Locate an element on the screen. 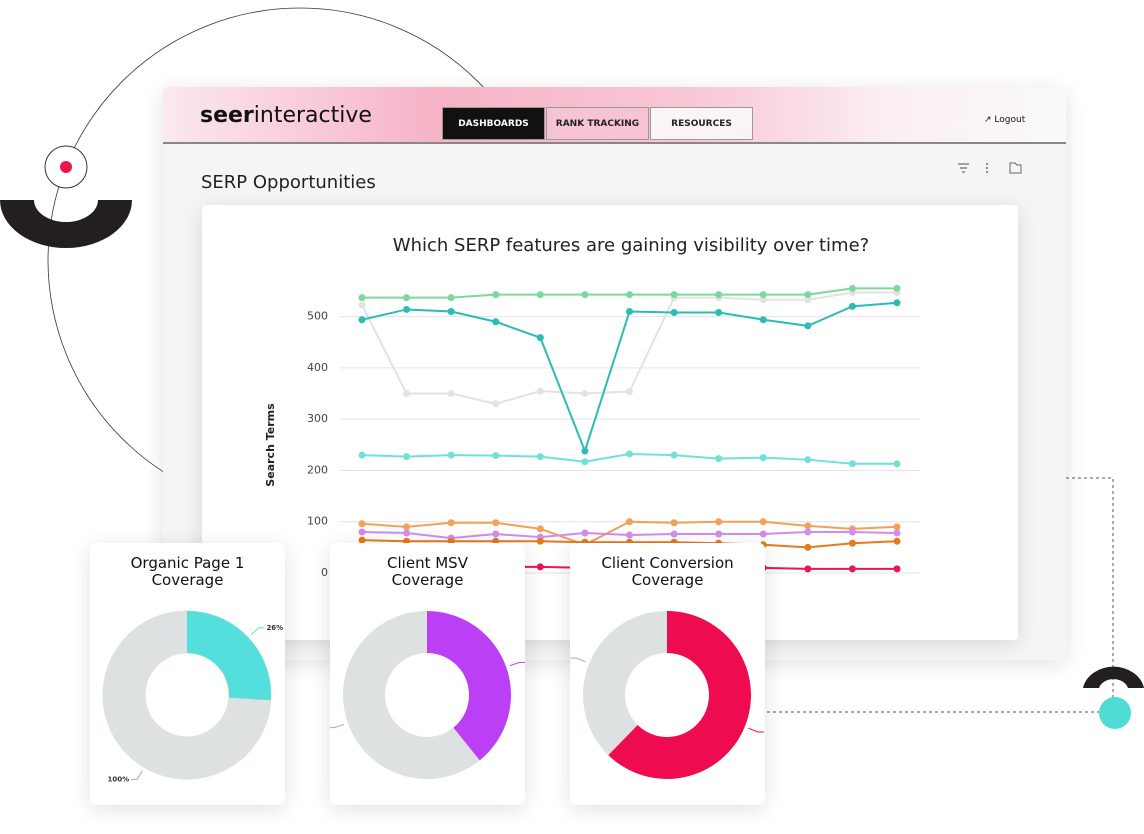  donut-card: Client Conversion Coverage 62.31%37.69% is located at coordinates (667, 674).